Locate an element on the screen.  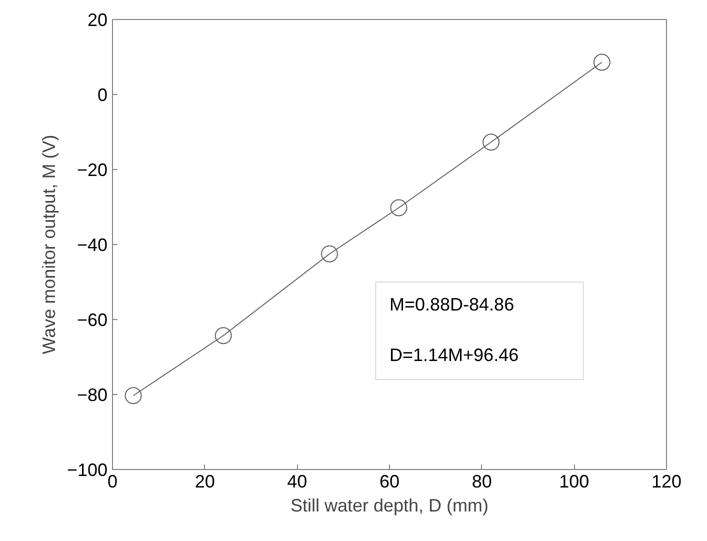
x-tick-label: 60 is located at coordinates (389, 482).